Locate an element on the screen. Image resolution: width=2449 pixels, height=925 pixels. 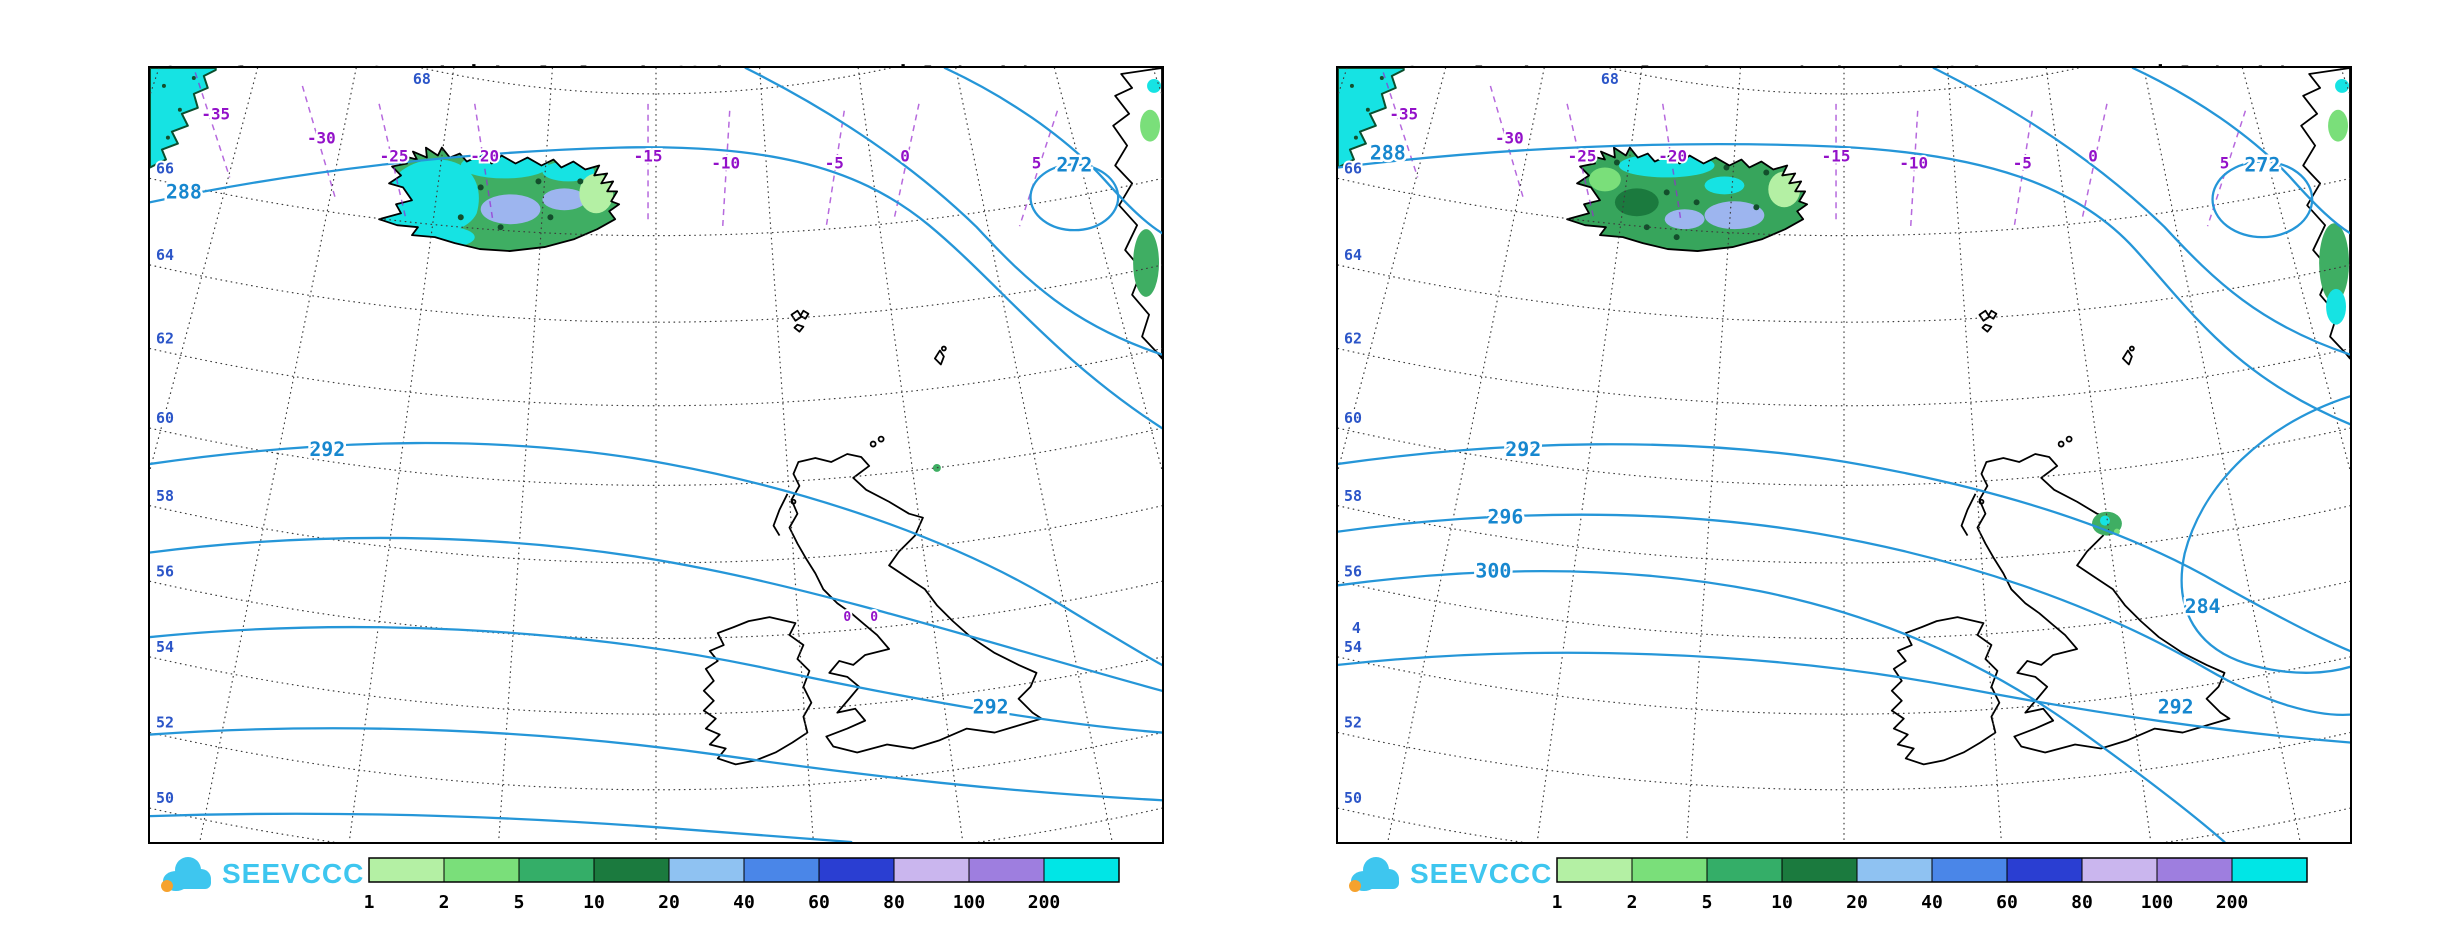
geopotential-label: 288 is located at coordinates (184, 191).